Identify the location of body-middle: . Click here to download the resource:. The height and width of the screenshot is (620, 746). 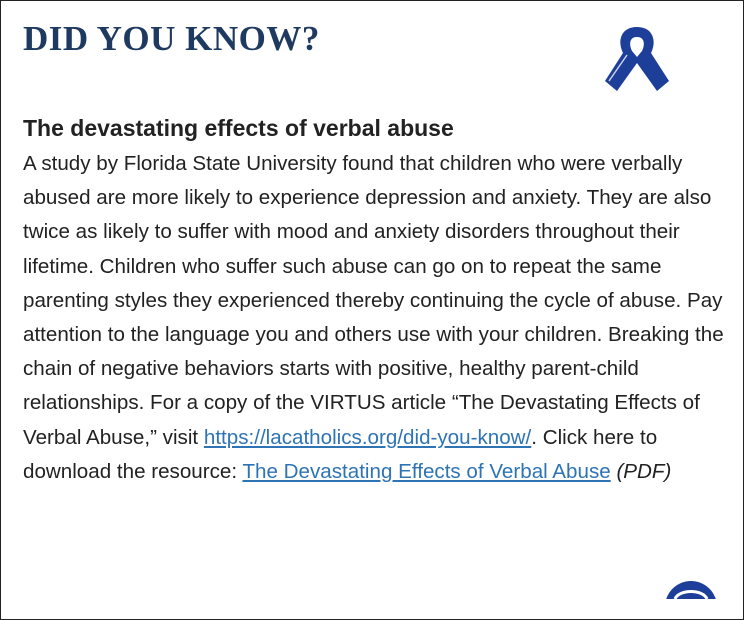
(340, 454).